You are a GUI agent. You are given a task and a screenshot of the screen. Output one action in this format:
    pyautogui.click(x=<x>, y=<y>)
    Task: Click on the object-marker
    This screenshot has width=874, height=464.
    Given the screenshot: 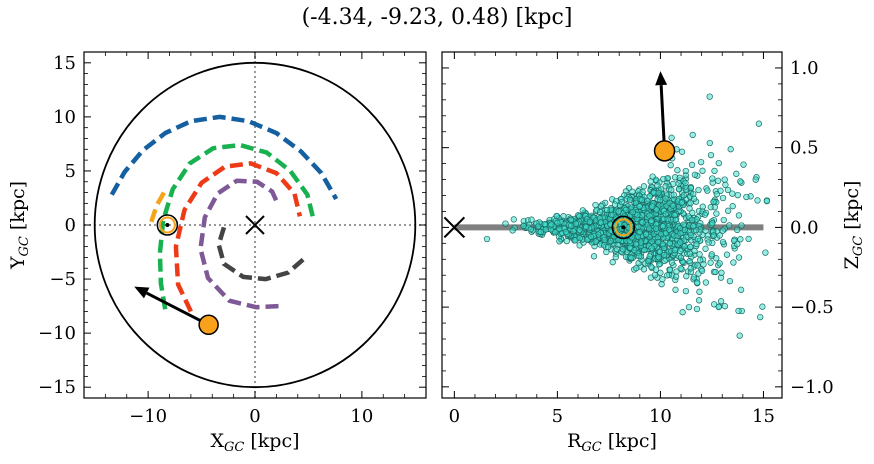 What is the action you would take?
    pyautogui.click(x=208, y=325)
    